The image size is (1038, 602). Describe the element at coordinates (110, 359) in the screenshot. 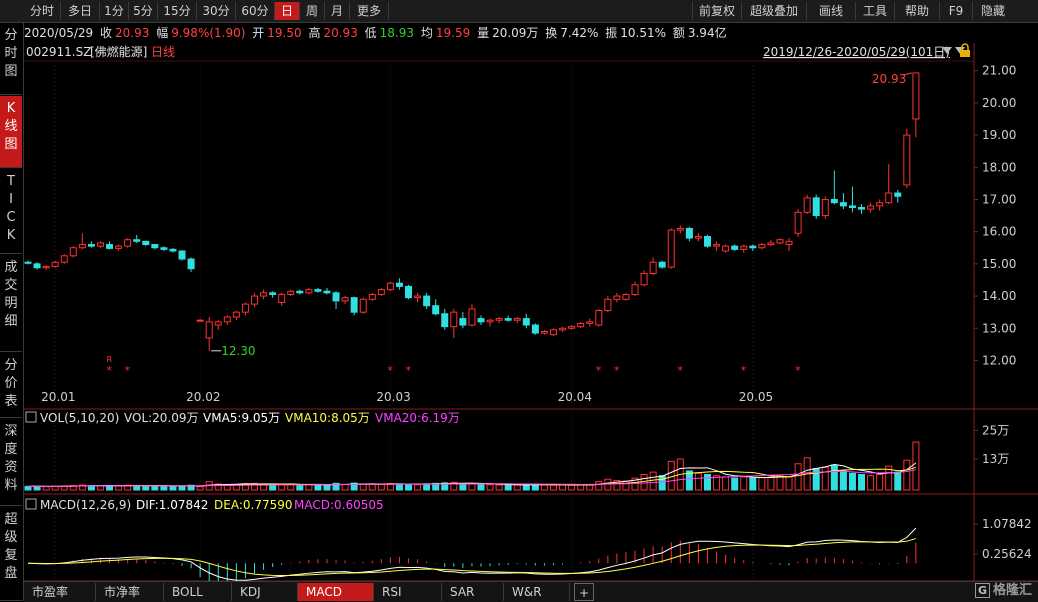

I see `r-marker: R` at that location.